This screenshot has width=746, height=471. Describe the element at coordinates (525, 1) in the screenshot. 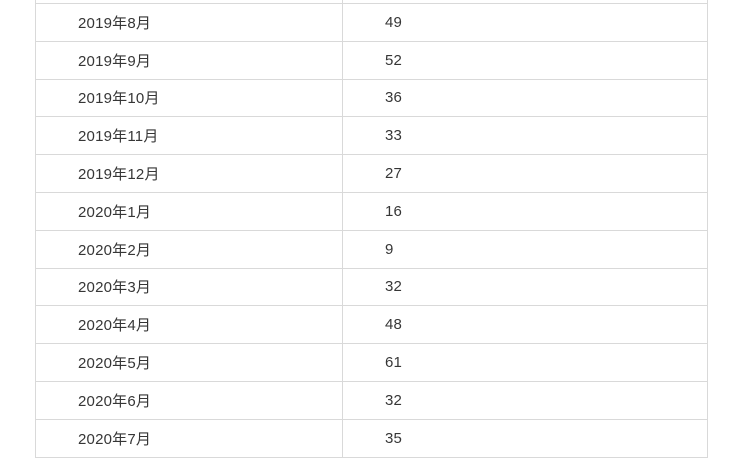

I see `value-cell-partial` at that location.